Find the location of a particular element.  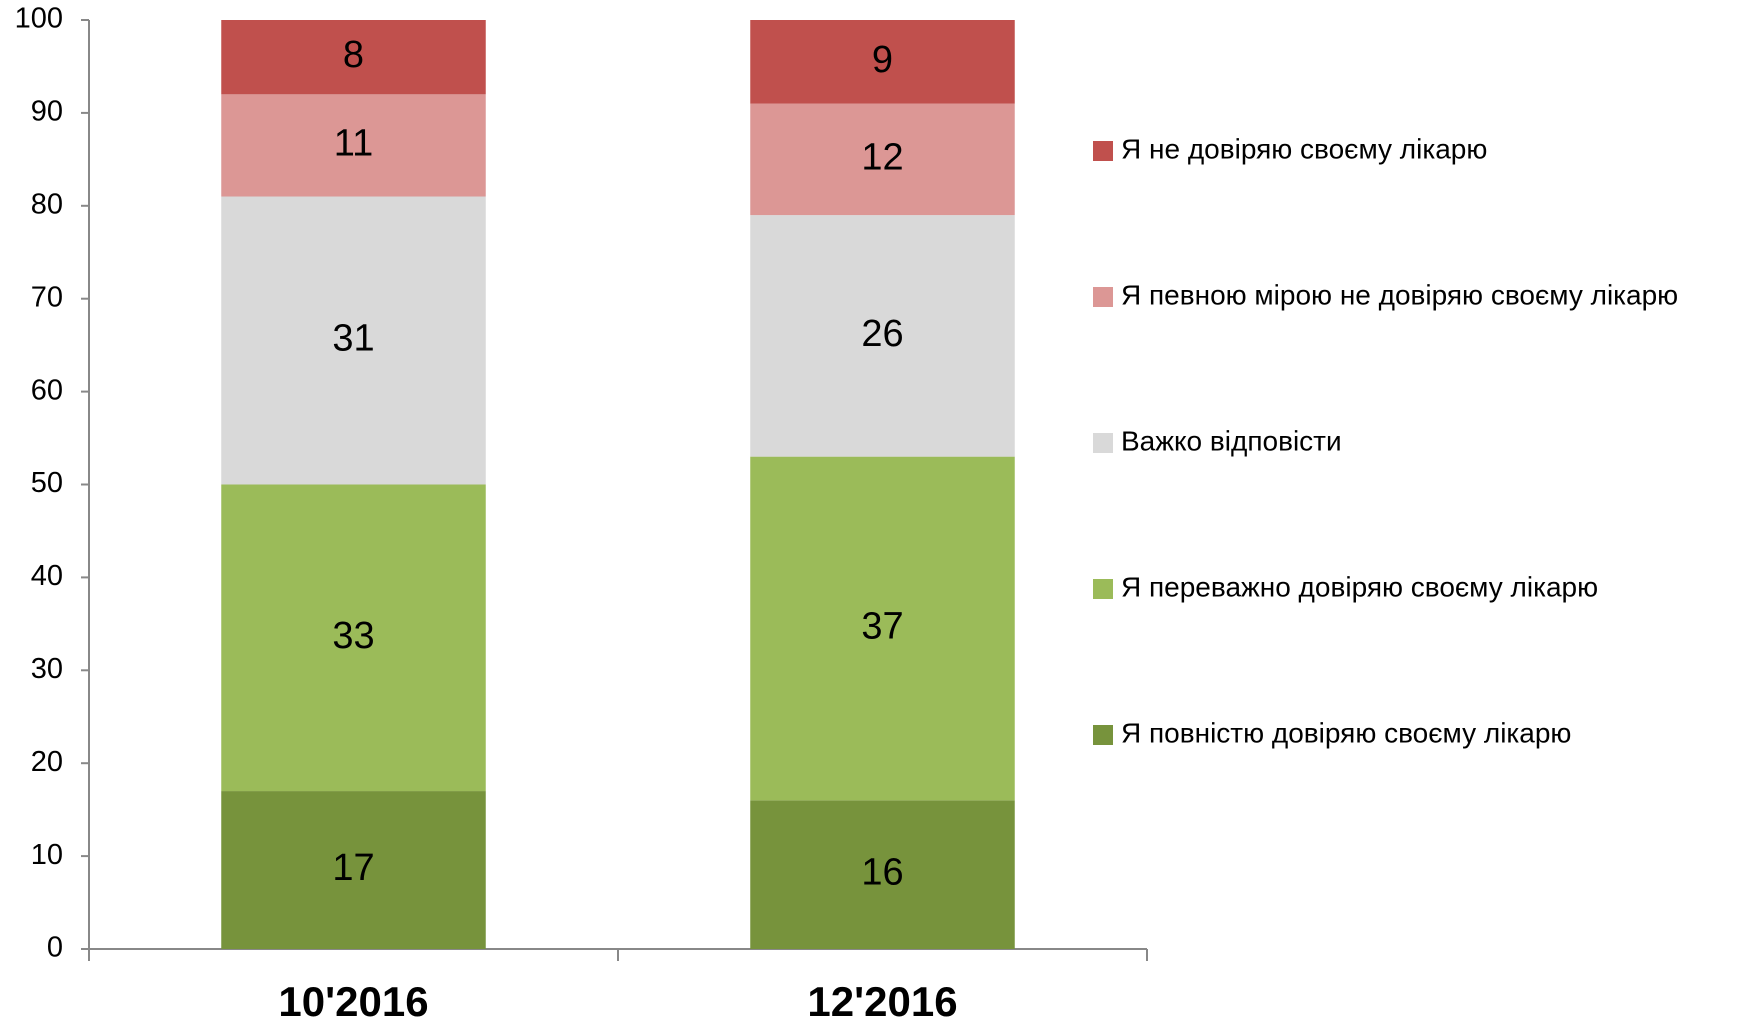

data-label: 12 is located at coordinates (882, 157).